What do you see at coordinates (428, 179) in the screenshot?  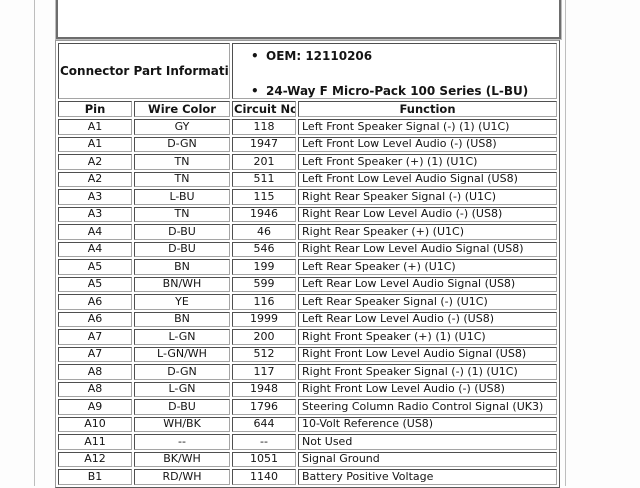 I see `function-cell: Left Front Low Level Audio Signal (US8)` at bounding box center [428, 179].